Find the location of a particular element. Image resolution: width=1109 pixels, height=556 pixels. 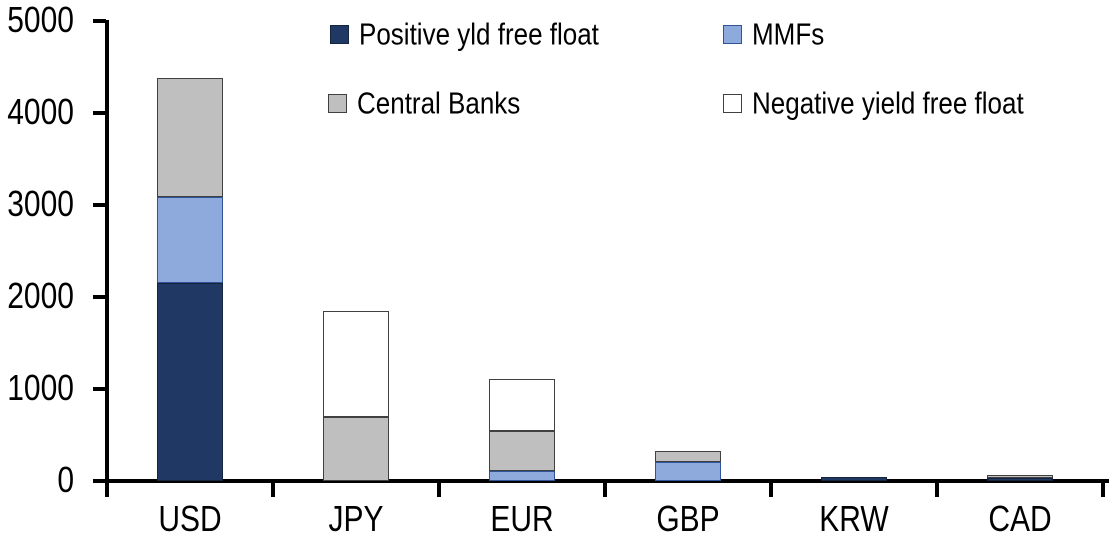

x-axis-label-krw: KRW is located at coordinates (854, 519).